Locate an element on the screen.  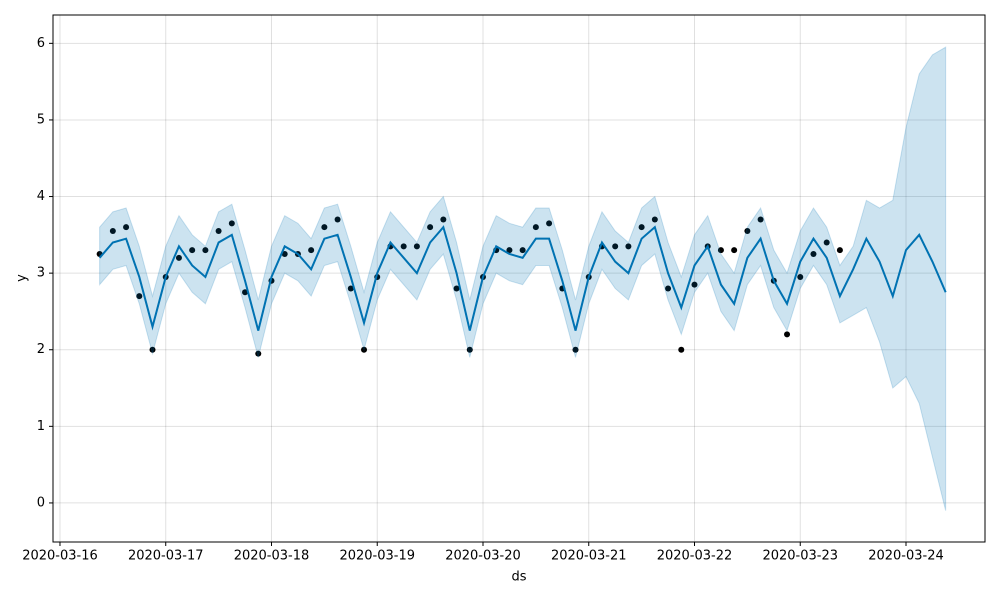
x-tick-label: 2020-03-18 is located at coordinates (272, 556).